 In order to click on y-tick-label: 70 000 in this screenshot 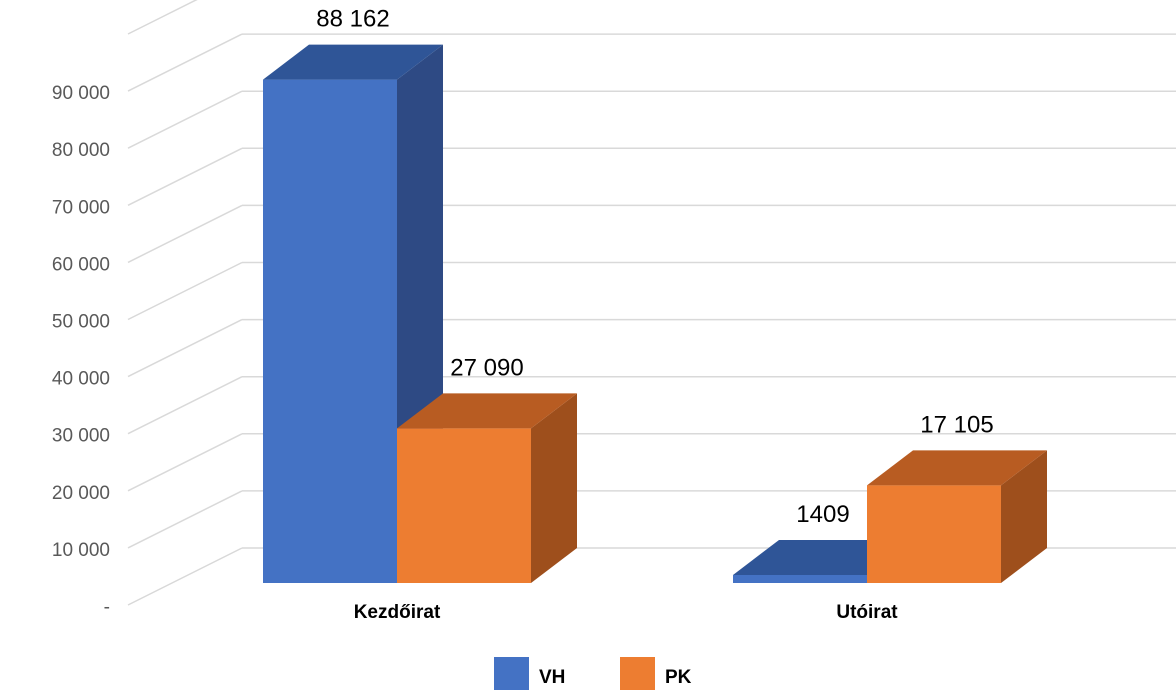, I will do `click(81, 207)`.